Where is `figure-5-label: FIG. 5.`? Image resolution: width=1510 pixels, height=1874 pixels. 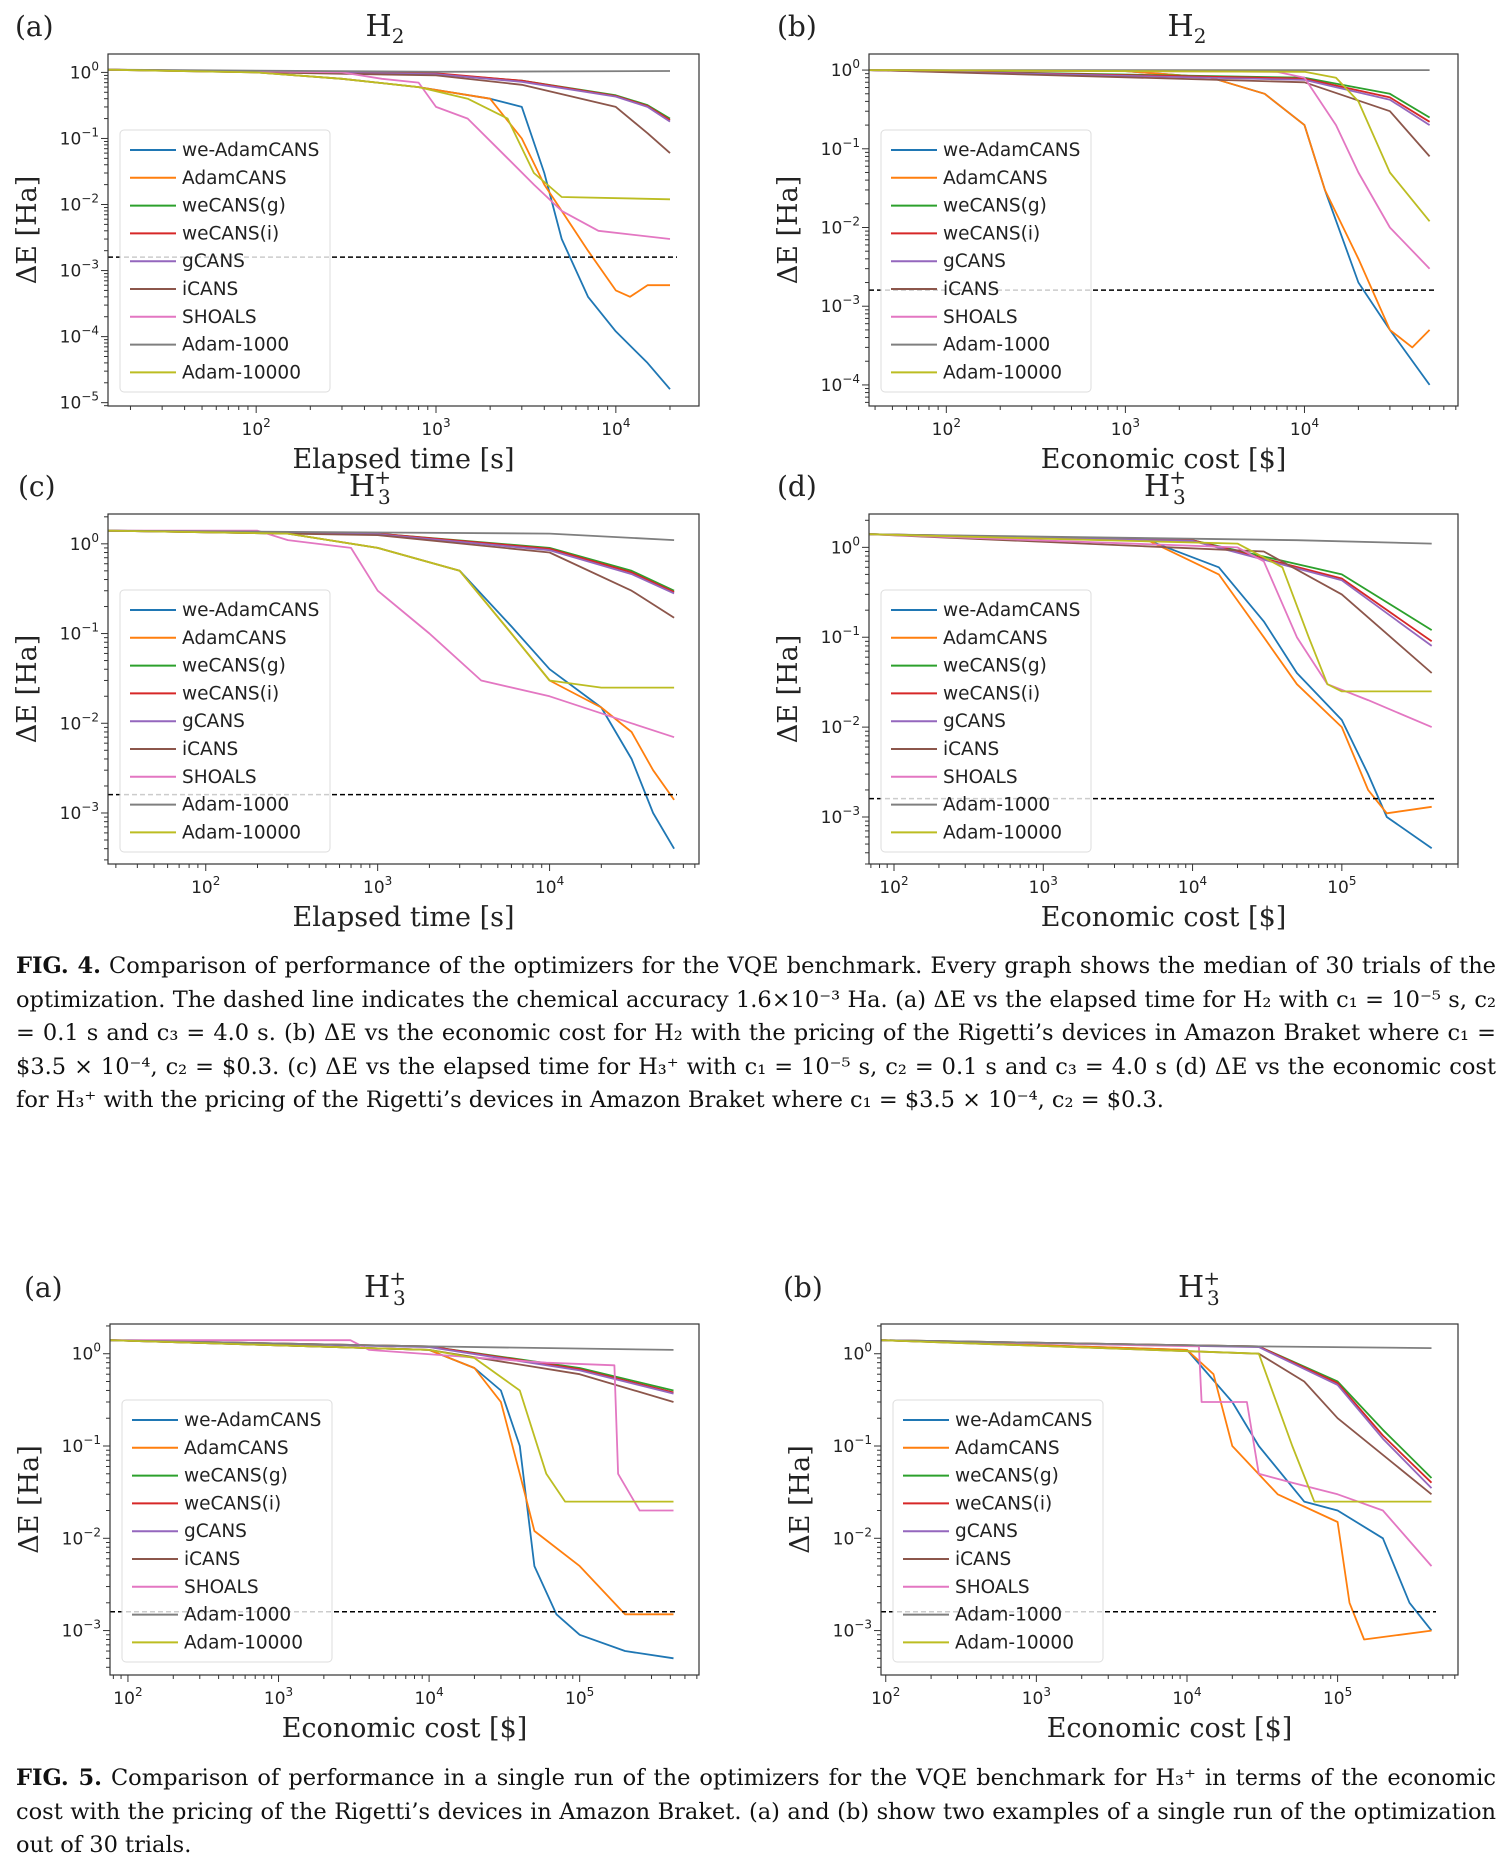
figure-5-label: FIG. 5. is located at coordinates (59, 1778).